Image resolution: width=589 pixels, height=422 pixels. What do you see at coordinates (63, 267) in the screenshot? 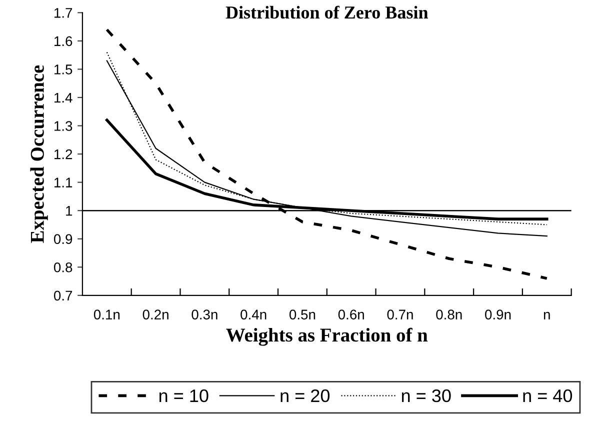
I see `y-tick-label: 0.8` at bounding box center [63, 267].